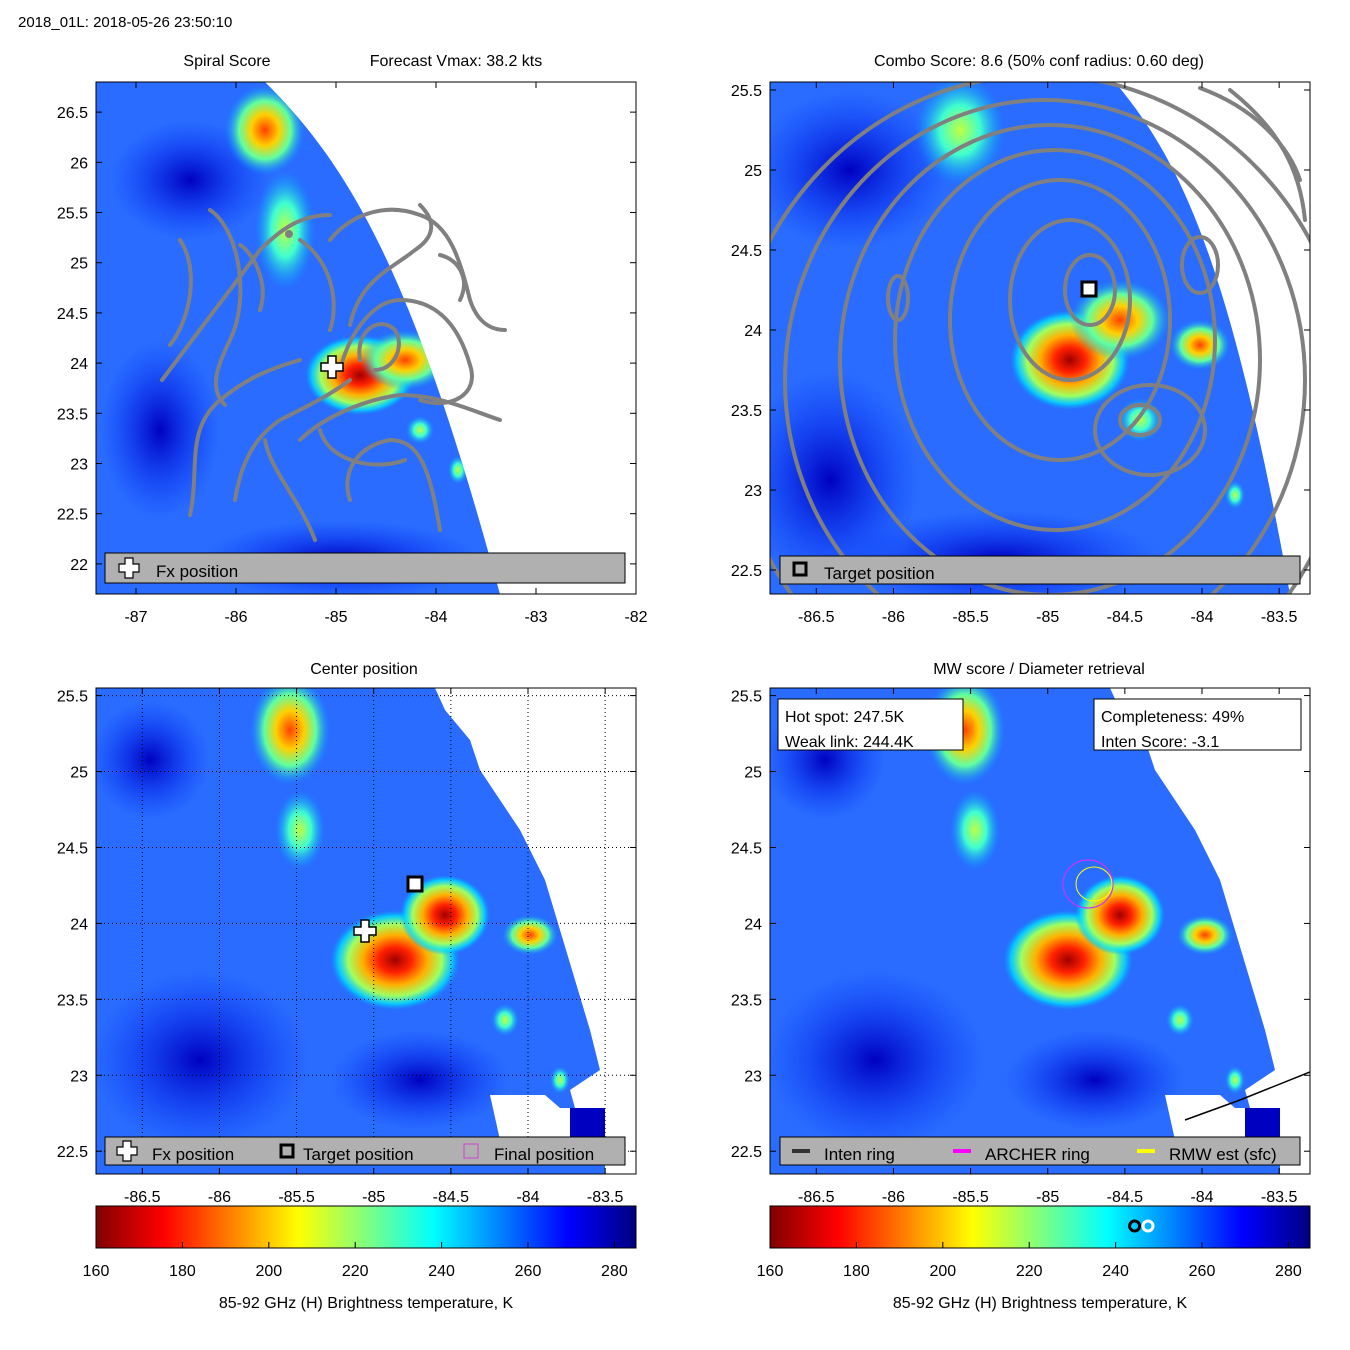 The width and height of the screenshot is (1350, 1350). I want to click on combo-target-marker, so click(1089, 289).